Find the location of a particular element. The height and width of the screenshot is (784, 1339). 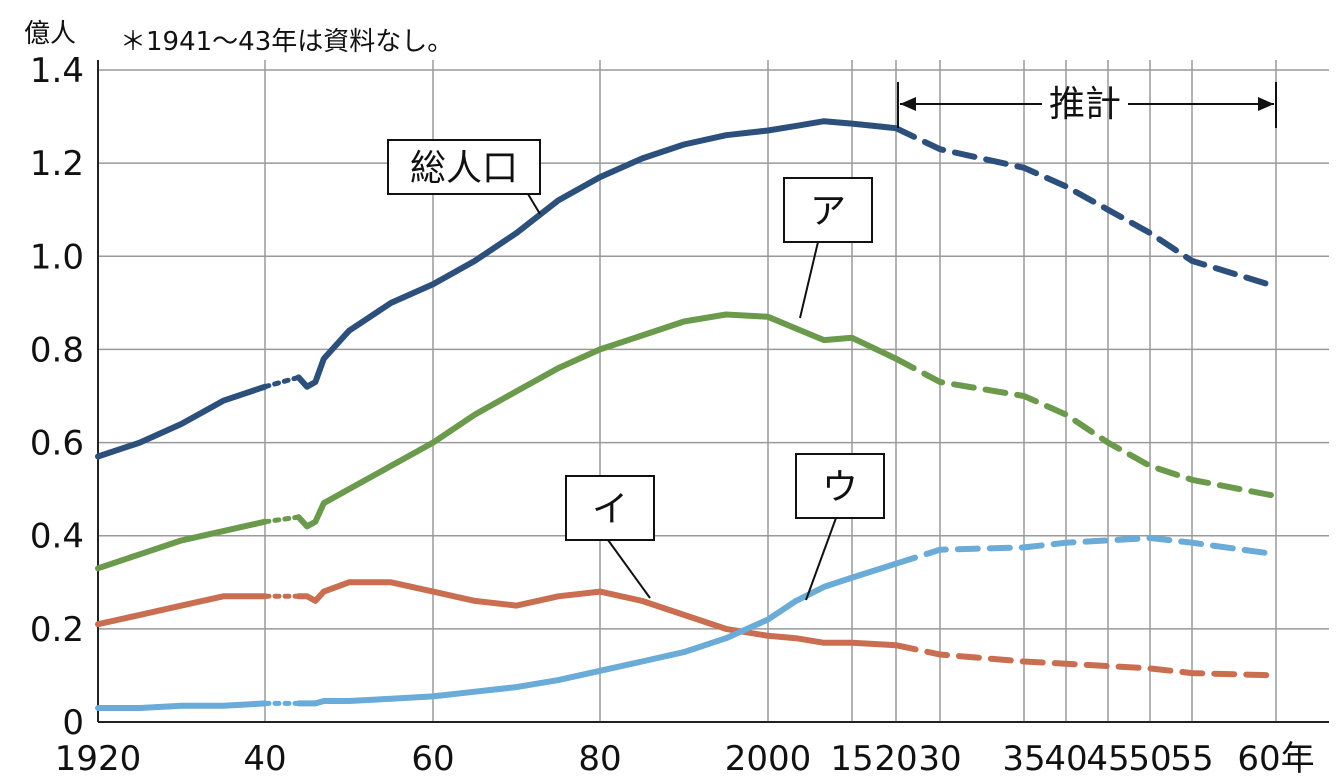

y-tick-label: 0.8 is located at coordinates (57, 350).